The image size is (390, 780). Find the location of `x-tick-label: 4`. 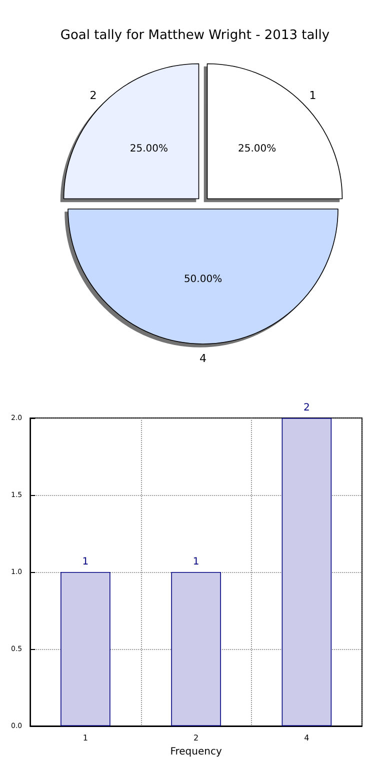

x-tick-label: 4 is located at coordinates (307, 738).